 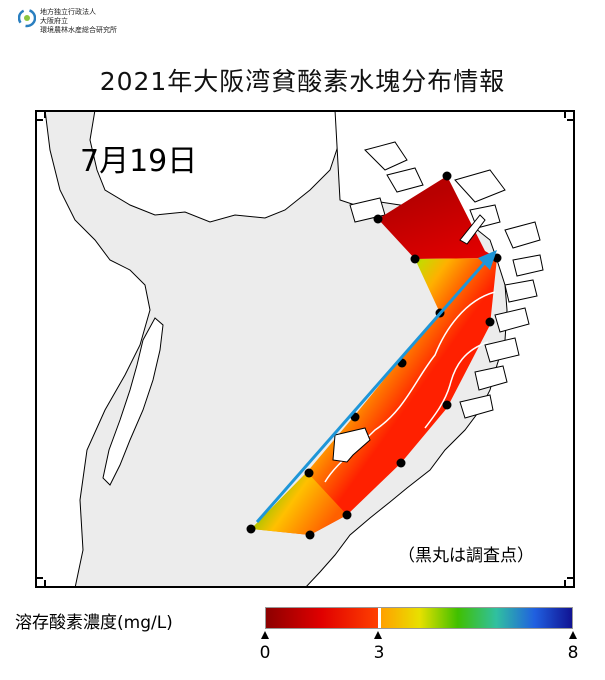 I want to click on legend-title: 溶存酸素濃度(mg/L), so click(x=94, y=623).